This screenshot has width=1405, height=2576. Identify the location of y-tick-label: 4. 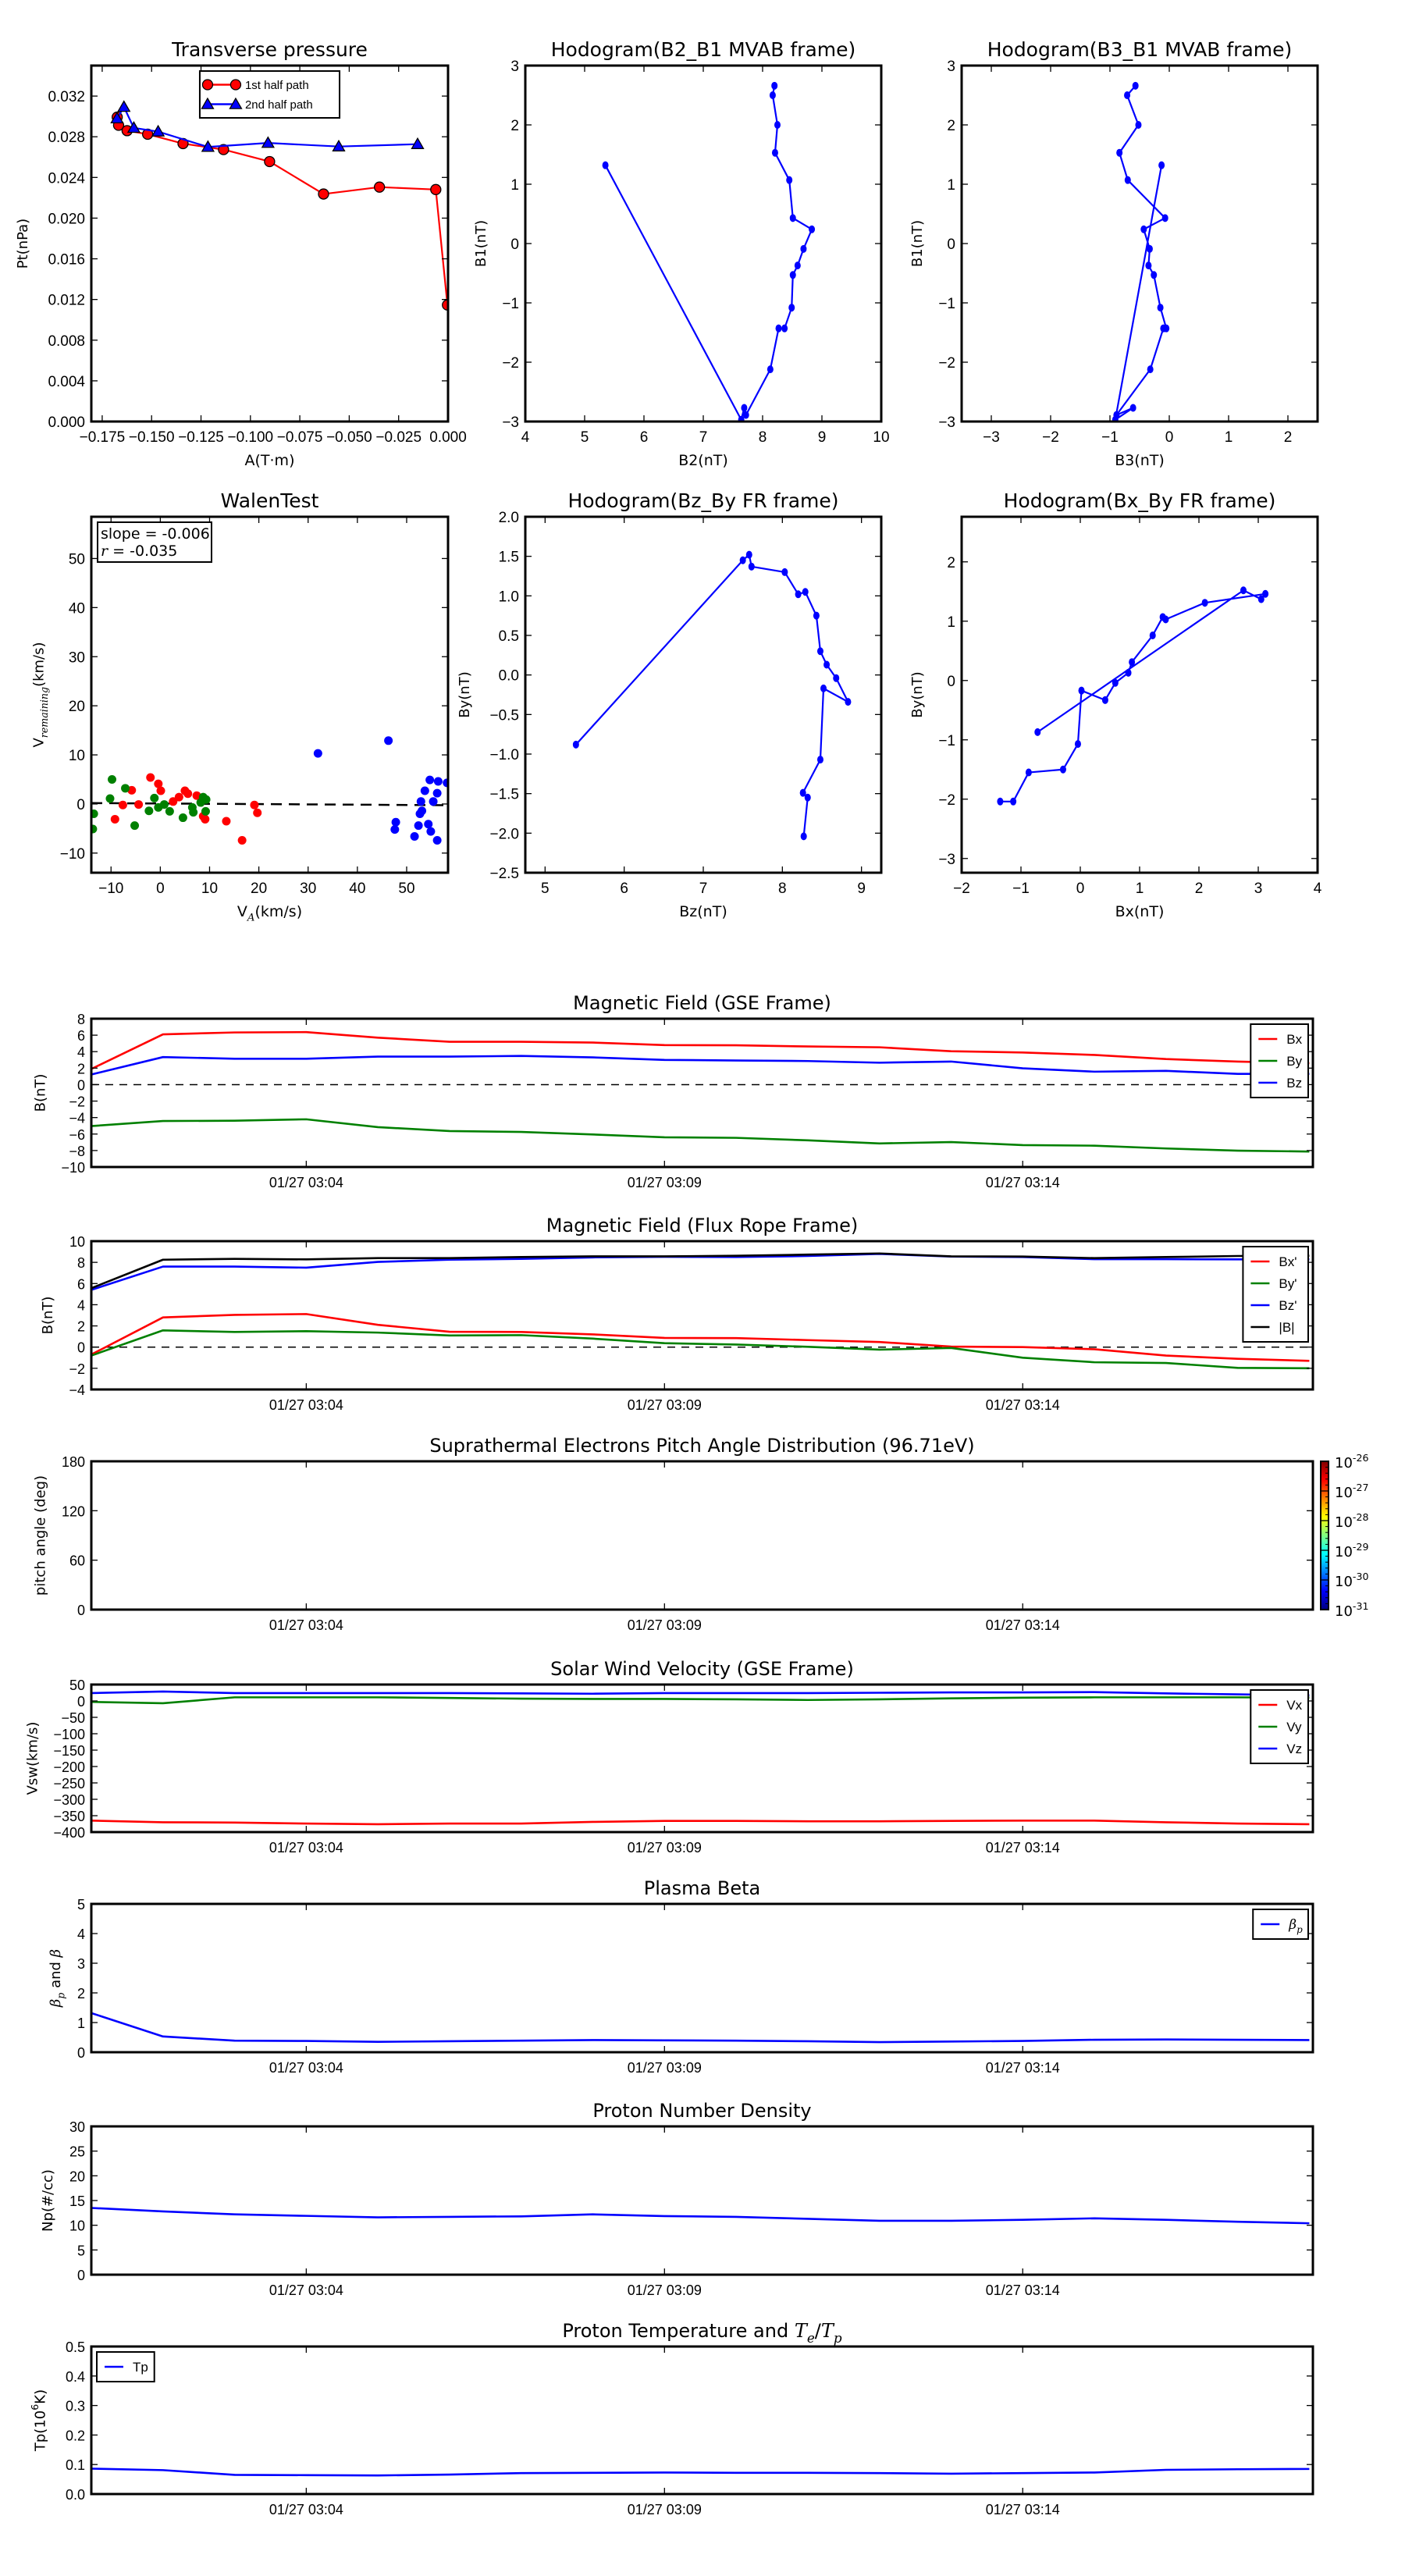
(81, 1052).